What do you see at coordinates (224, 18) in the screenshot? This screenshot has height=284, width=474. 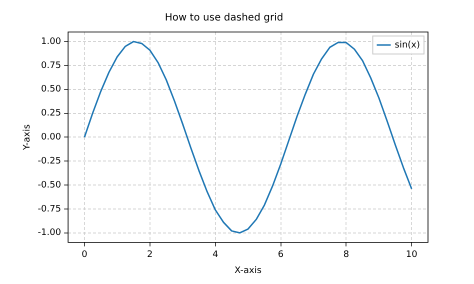 I see `chart-title: How to use dashed grid` at bounding box center [224, 18].